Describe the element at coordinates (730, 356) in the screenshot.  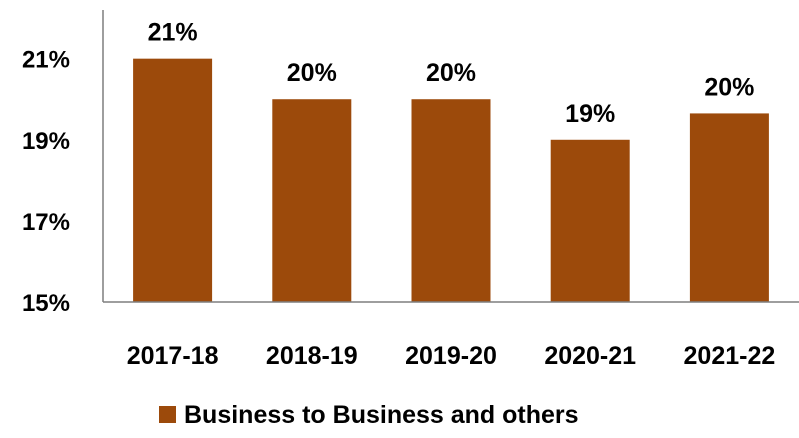
I see `x-tick-label: 2021-22` at that location.